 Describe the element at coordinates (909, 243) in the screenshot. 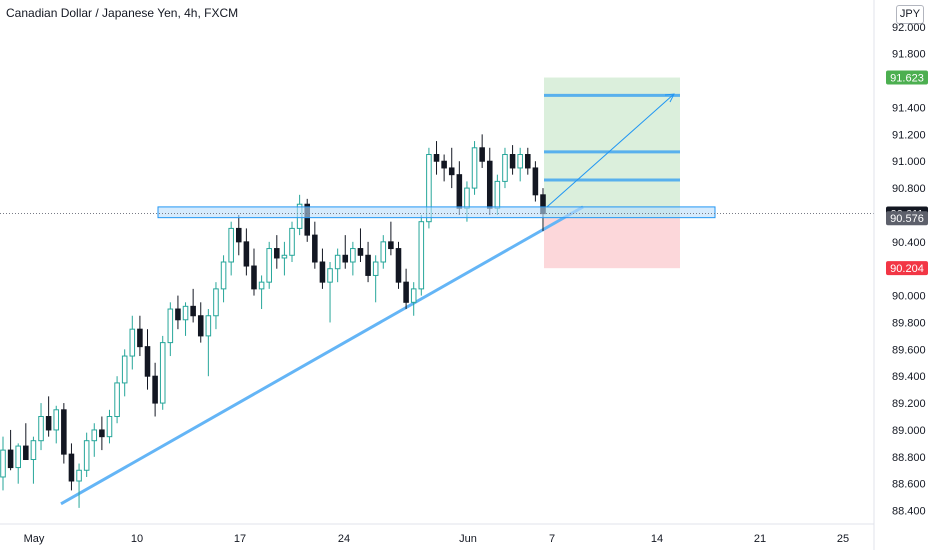

I see `y-tick-label: 90.400` at that location.